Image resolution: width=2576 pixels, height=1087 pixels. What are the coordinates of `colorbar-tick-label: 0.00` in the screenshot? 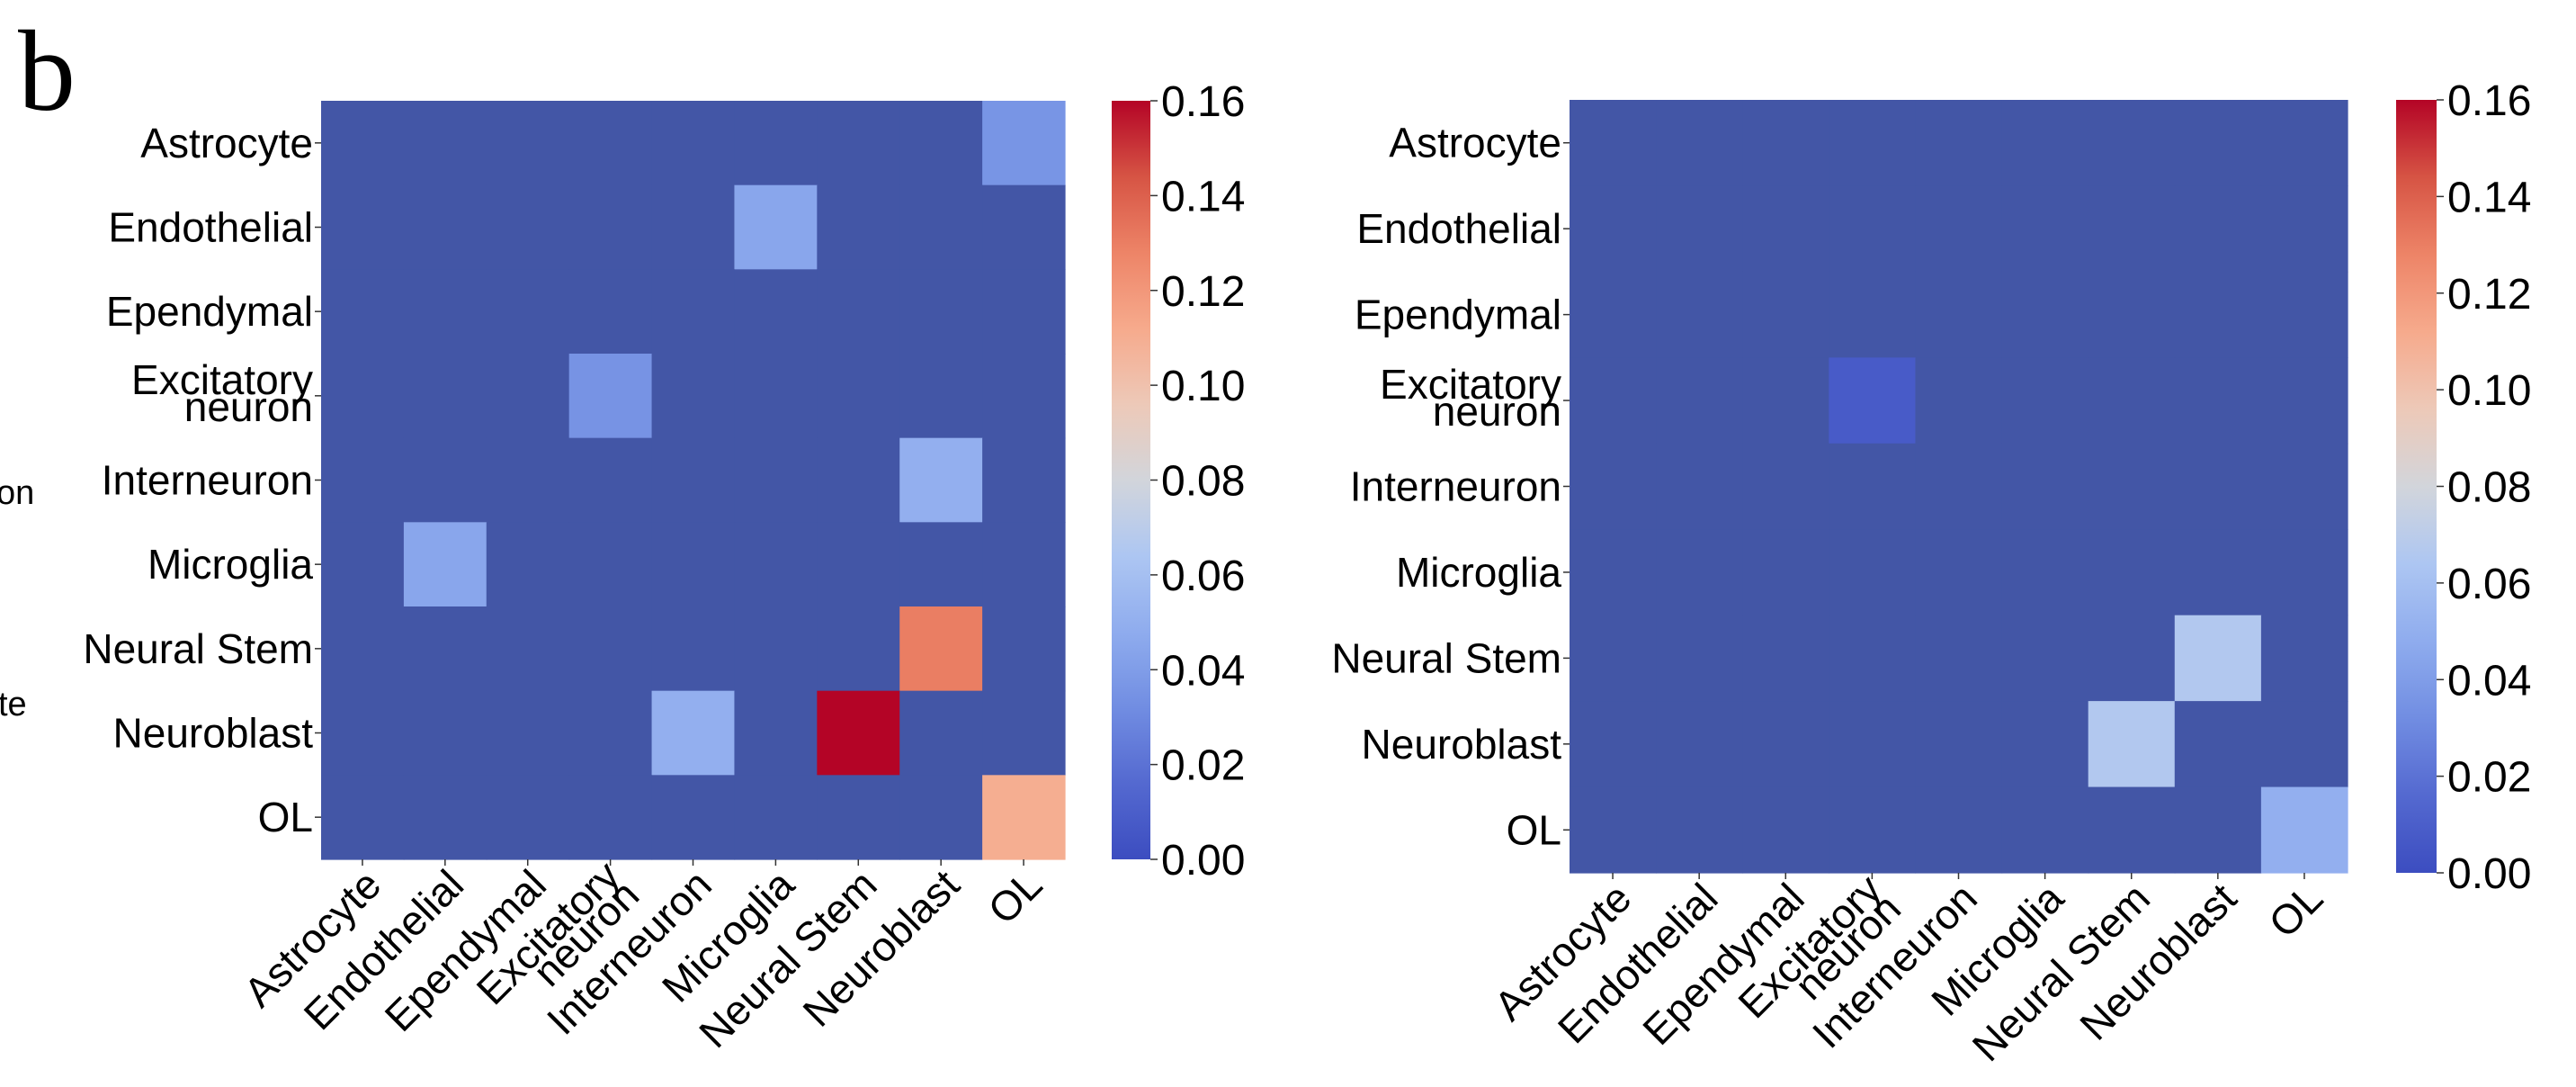 It's located at (1203, 861).